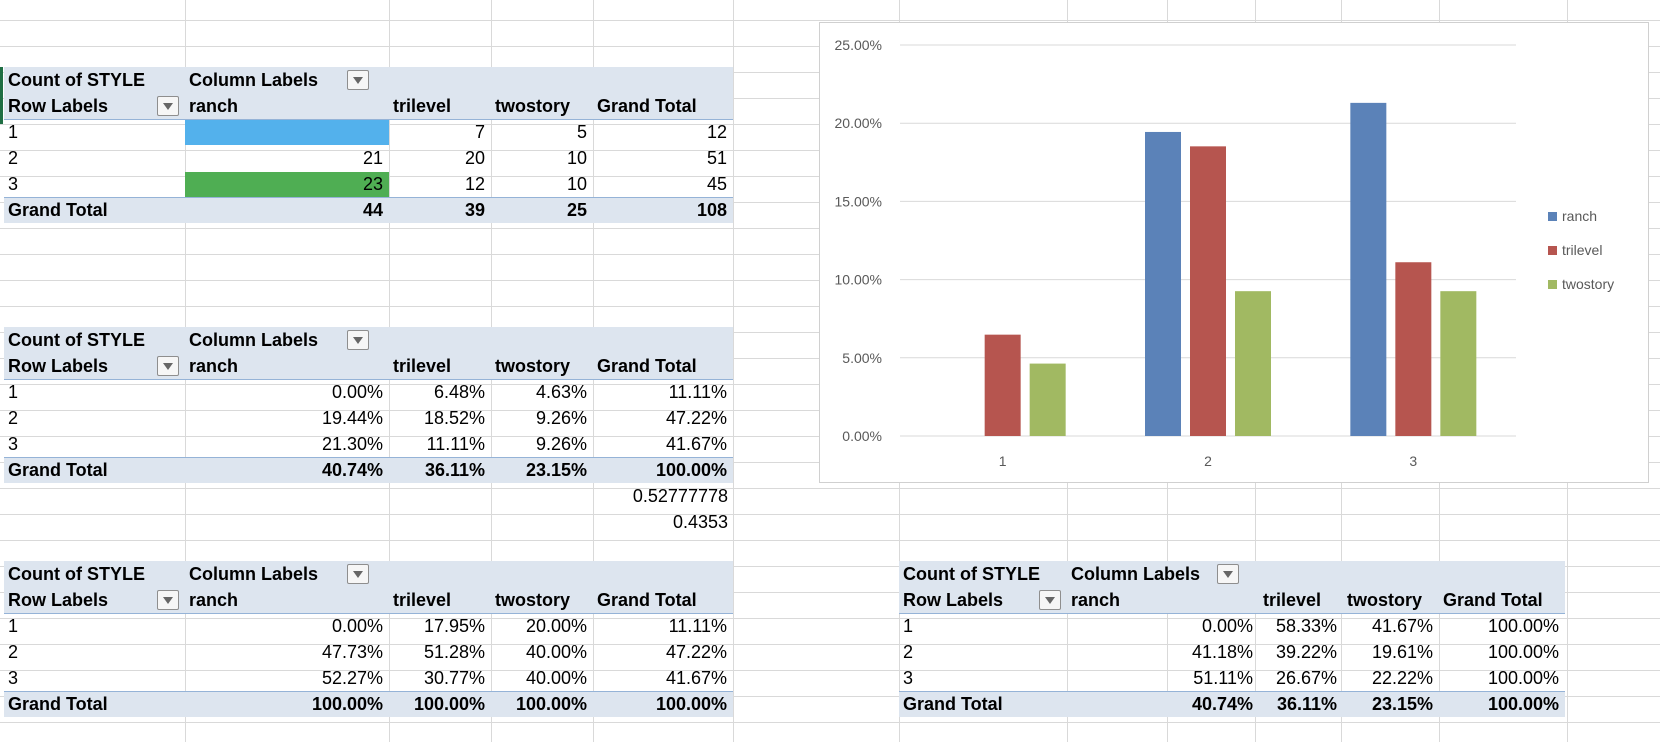 This screenshot has width=1660, height=742. What do you see at coordinates (454, 418) in the screenshot?
I see `pivot-value-cell: 18.52%` at bounding box center [454, 418].